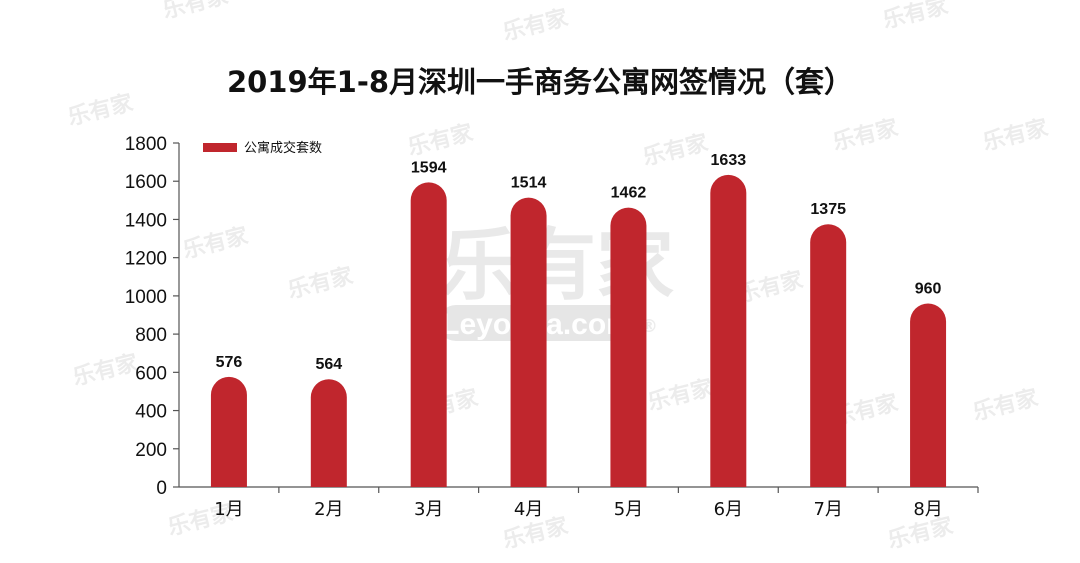  I want to click on x-tick-label: 1月, so click(228, 509).